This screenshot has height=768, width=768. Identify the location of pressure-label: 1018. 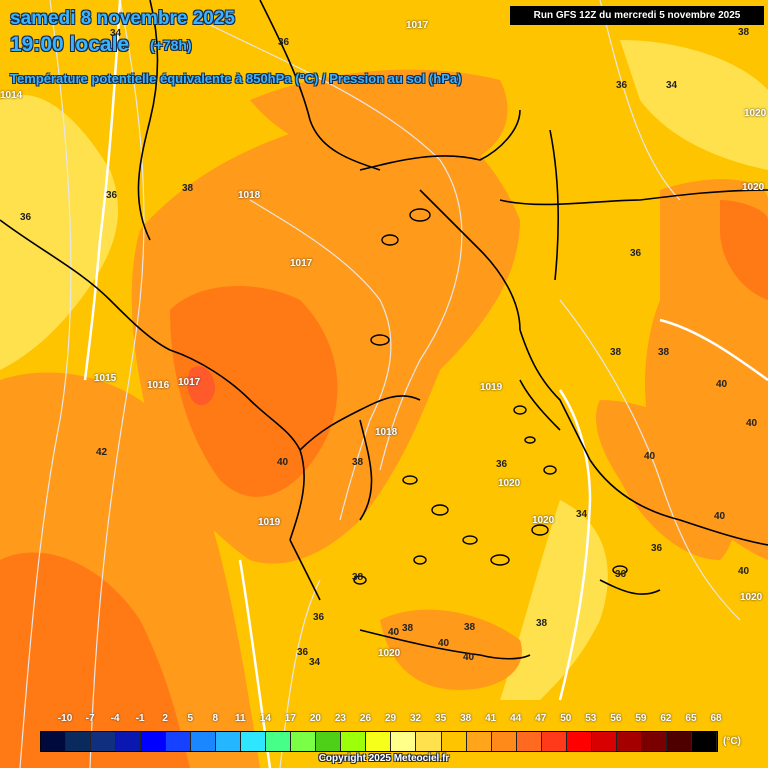
(249, 195).